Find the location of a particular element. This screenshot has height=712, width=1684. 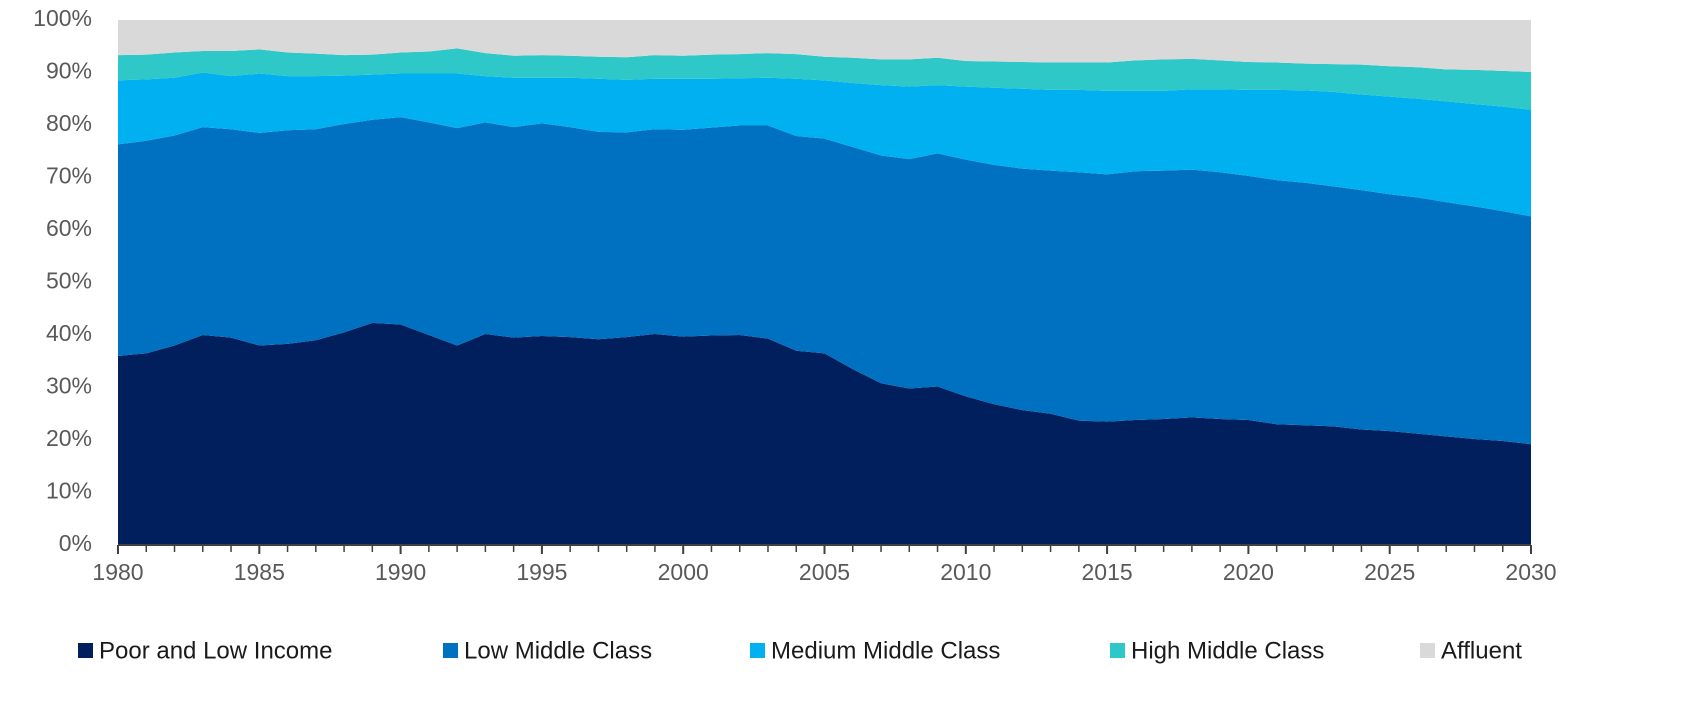

x-tick-label: 2000 is located at coordinates (683, 572).